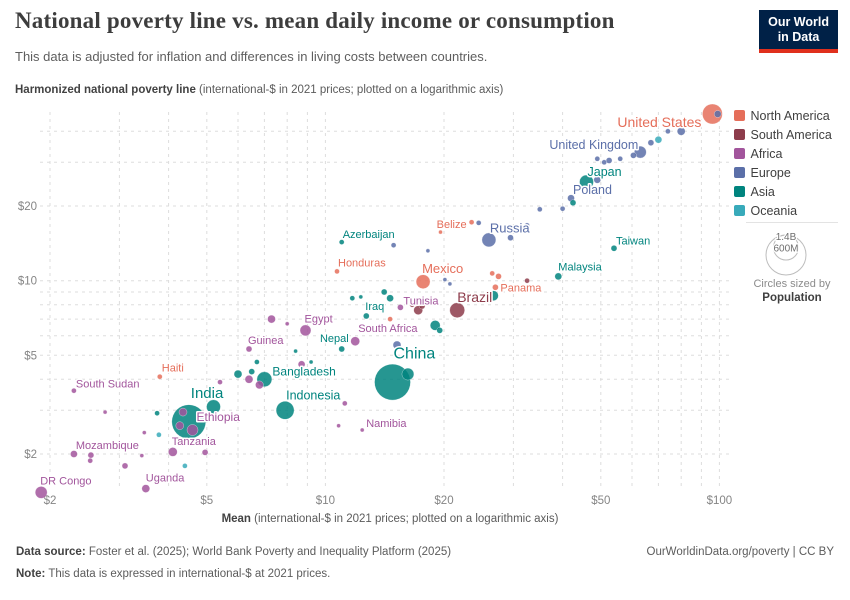 This screenshot has height=600, width=850. What do you see at coordinates (790, 210) in the screenshot?
I see `legend-item-oceania: Oceania` at bounding box center [790, 210].